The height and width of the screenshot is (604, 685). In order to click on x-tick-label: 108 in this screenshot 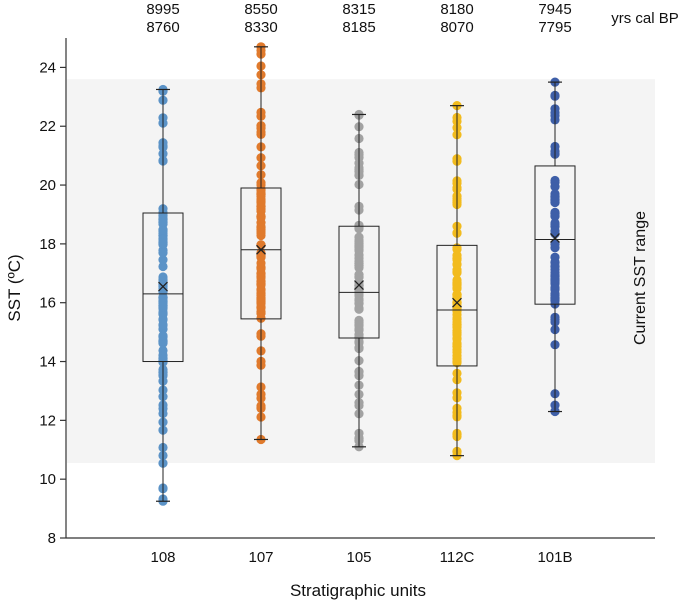, I will do `click(162, 557)`.